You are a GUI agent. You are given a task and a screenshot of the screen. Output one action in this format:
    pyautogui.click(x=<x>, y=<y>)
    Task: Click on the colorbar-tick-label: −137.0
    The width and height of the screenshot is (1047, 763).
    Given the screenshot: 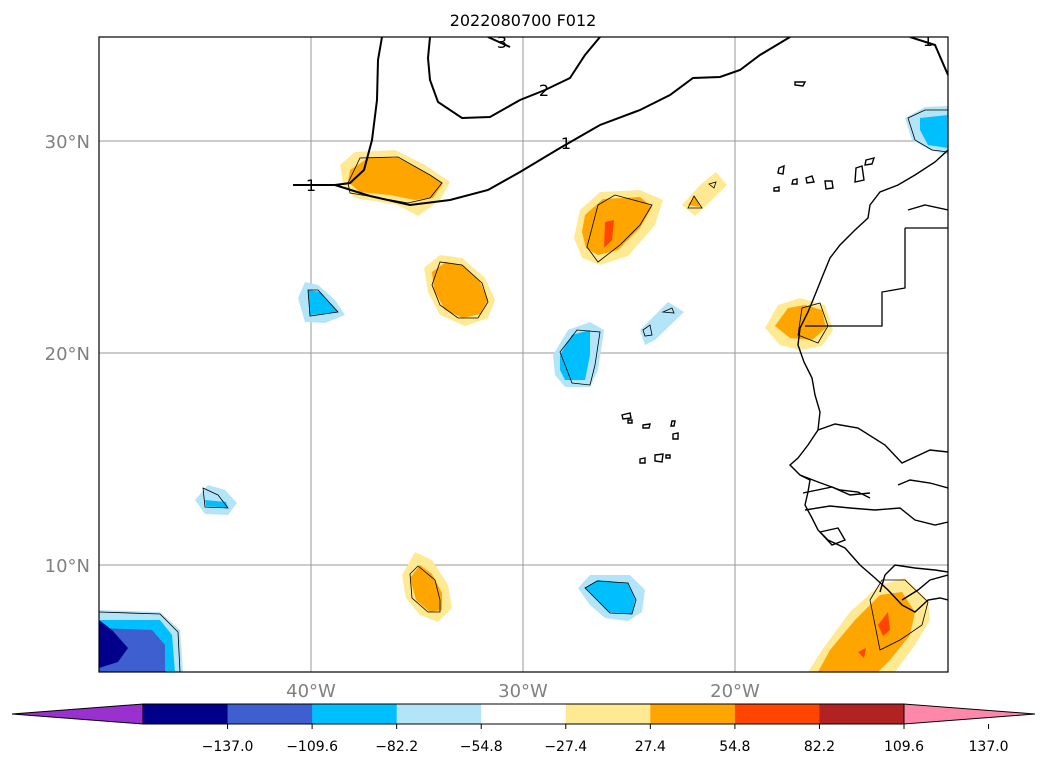 What is the action you would take?
    pyautogui.click(x=228, y=747)
    